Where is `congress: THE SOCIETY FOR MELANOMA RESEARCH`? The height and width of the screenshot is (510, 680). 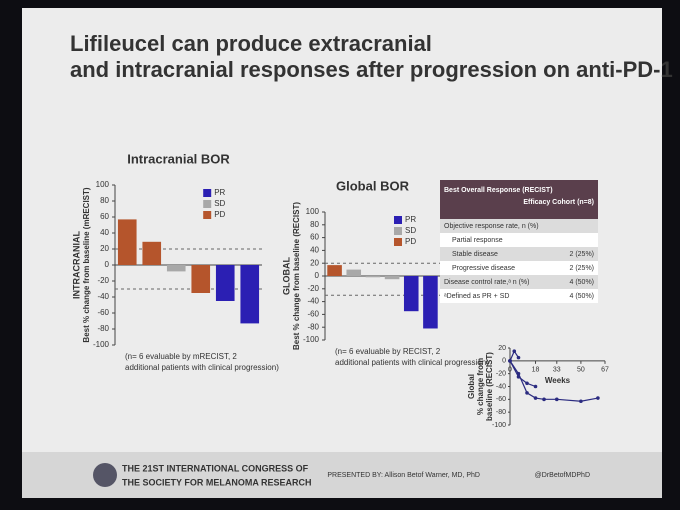
congress: THE SOCIETY FOR MELANOMA RESEARCH is located at coordinates (217, 482).